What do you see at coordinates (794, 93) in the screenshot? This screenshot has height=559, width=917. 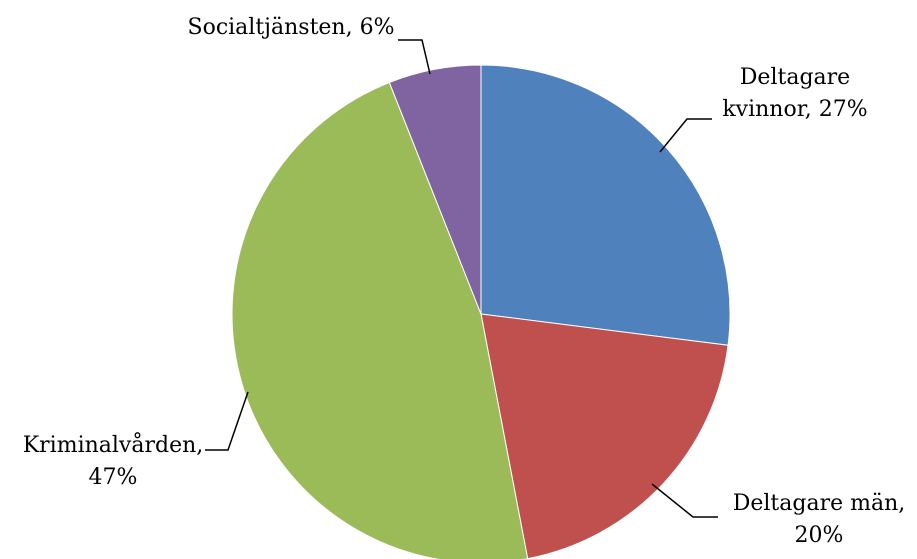 I see `data-label-deltagare-kvinnor: Deltagare kvinnor, 27%` at bounding box center [794, 93].